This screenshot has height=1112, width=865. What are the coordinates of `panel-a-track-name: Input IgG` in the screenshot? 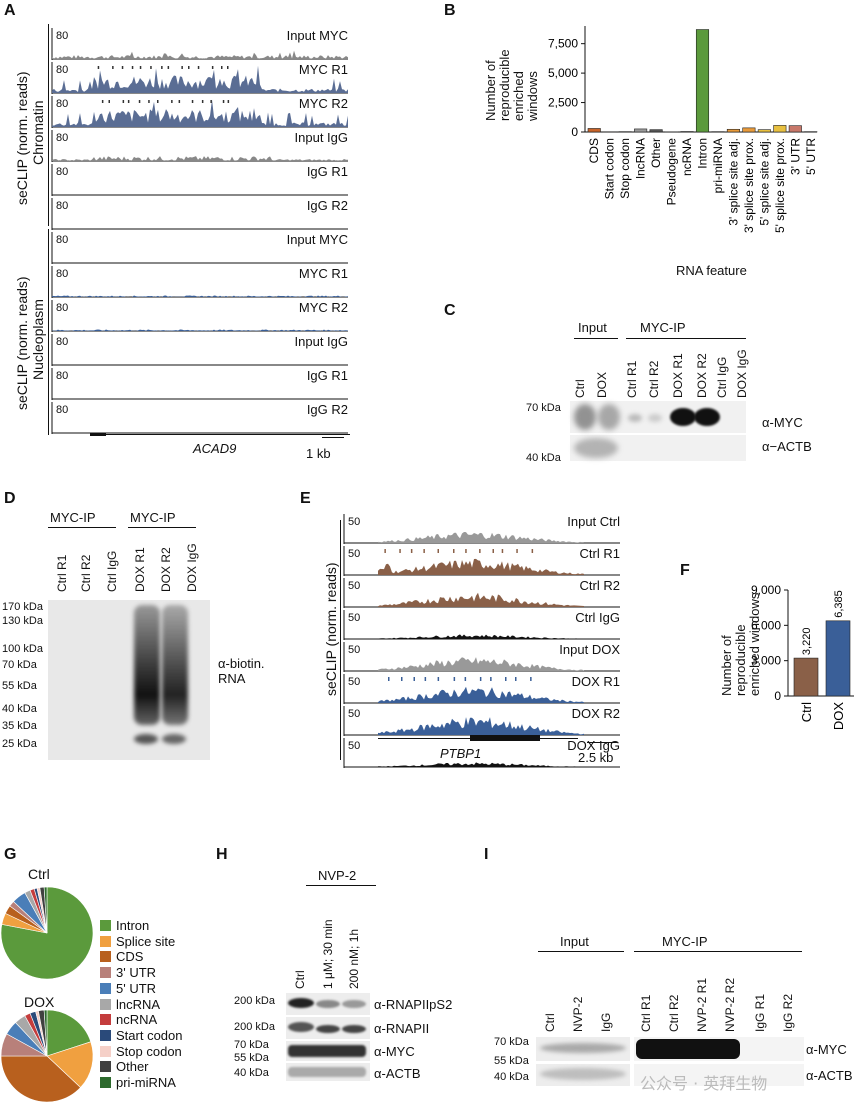 It's located at (321, 137).